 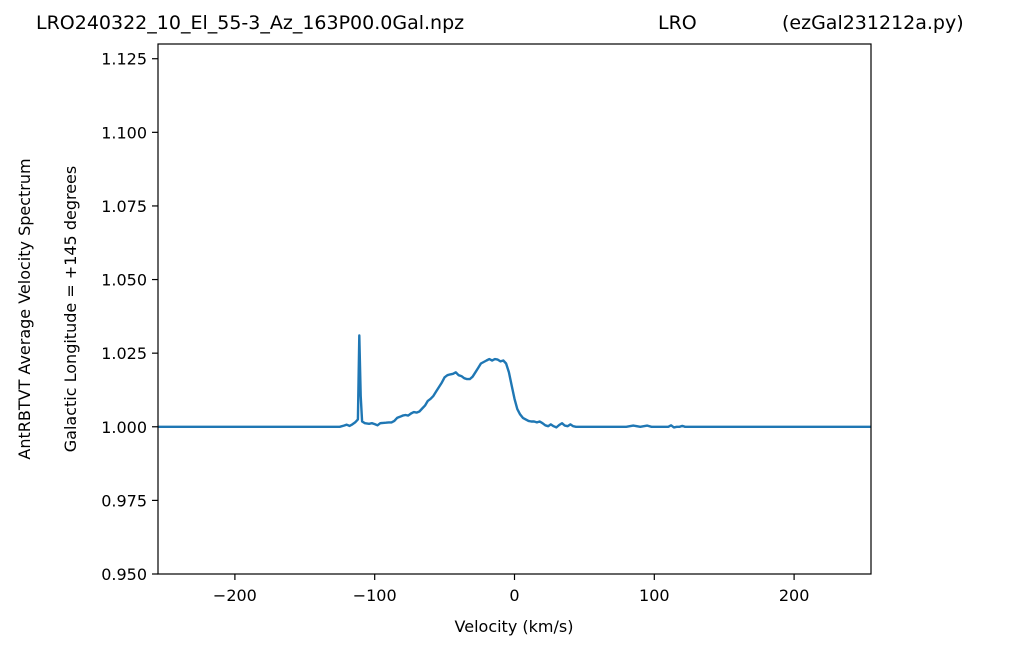 I want to click on x-axis-label: Velocity (km/s), so click(x=514, y=626).